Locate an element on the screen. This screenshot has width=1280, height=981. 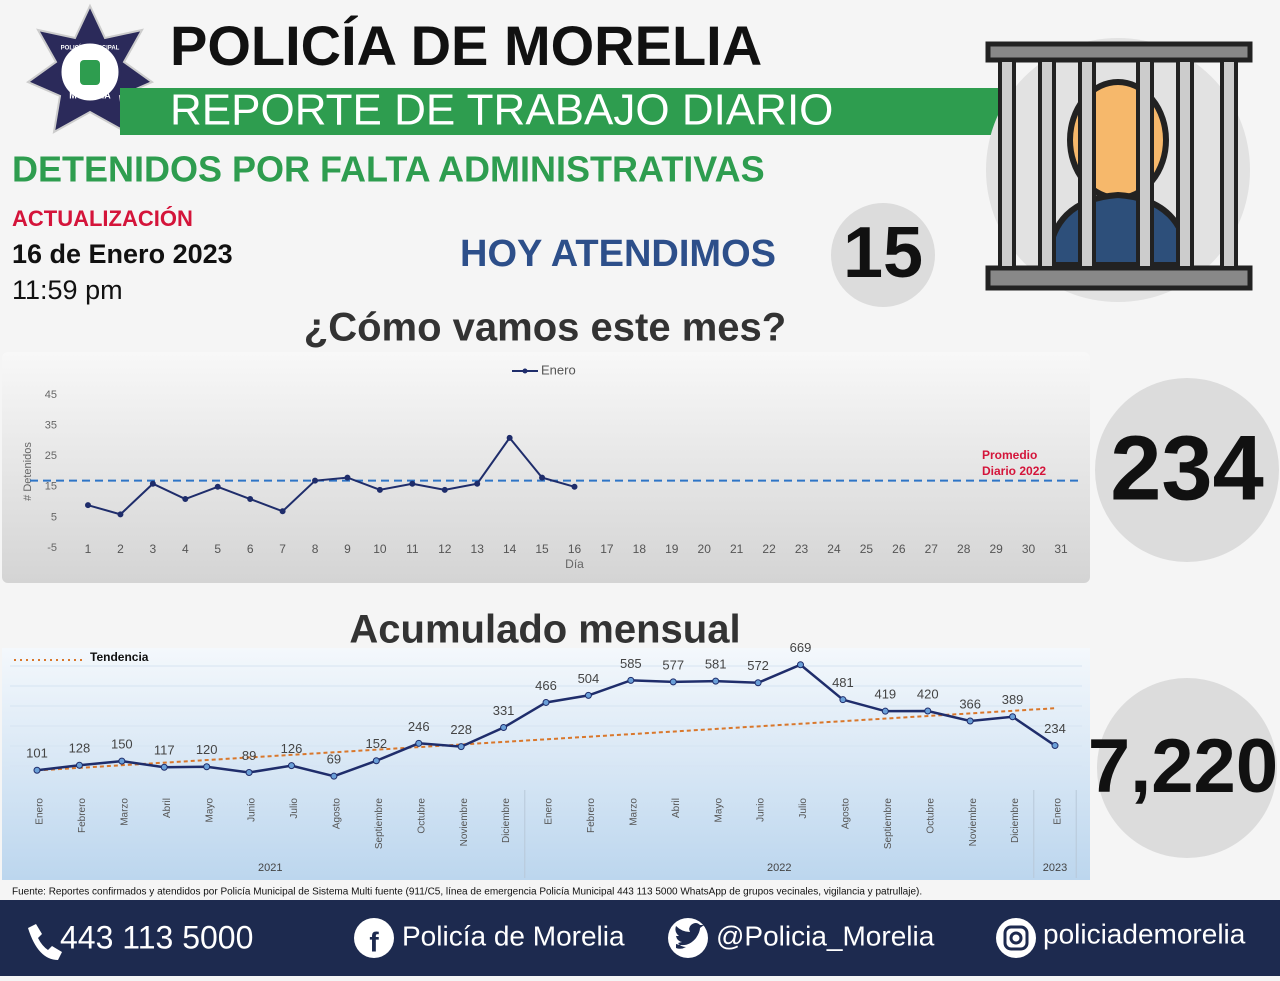
month-total-circle is located at coordinates (1187, 470).